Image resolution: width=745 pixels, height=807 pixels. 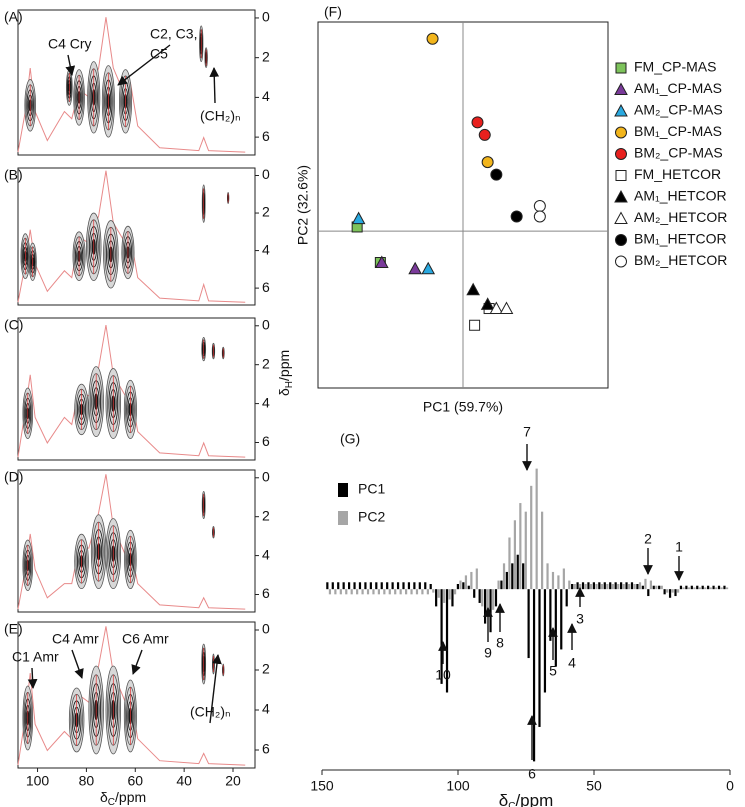 I want to click on annotation: 10, so click(x=443, y=675).